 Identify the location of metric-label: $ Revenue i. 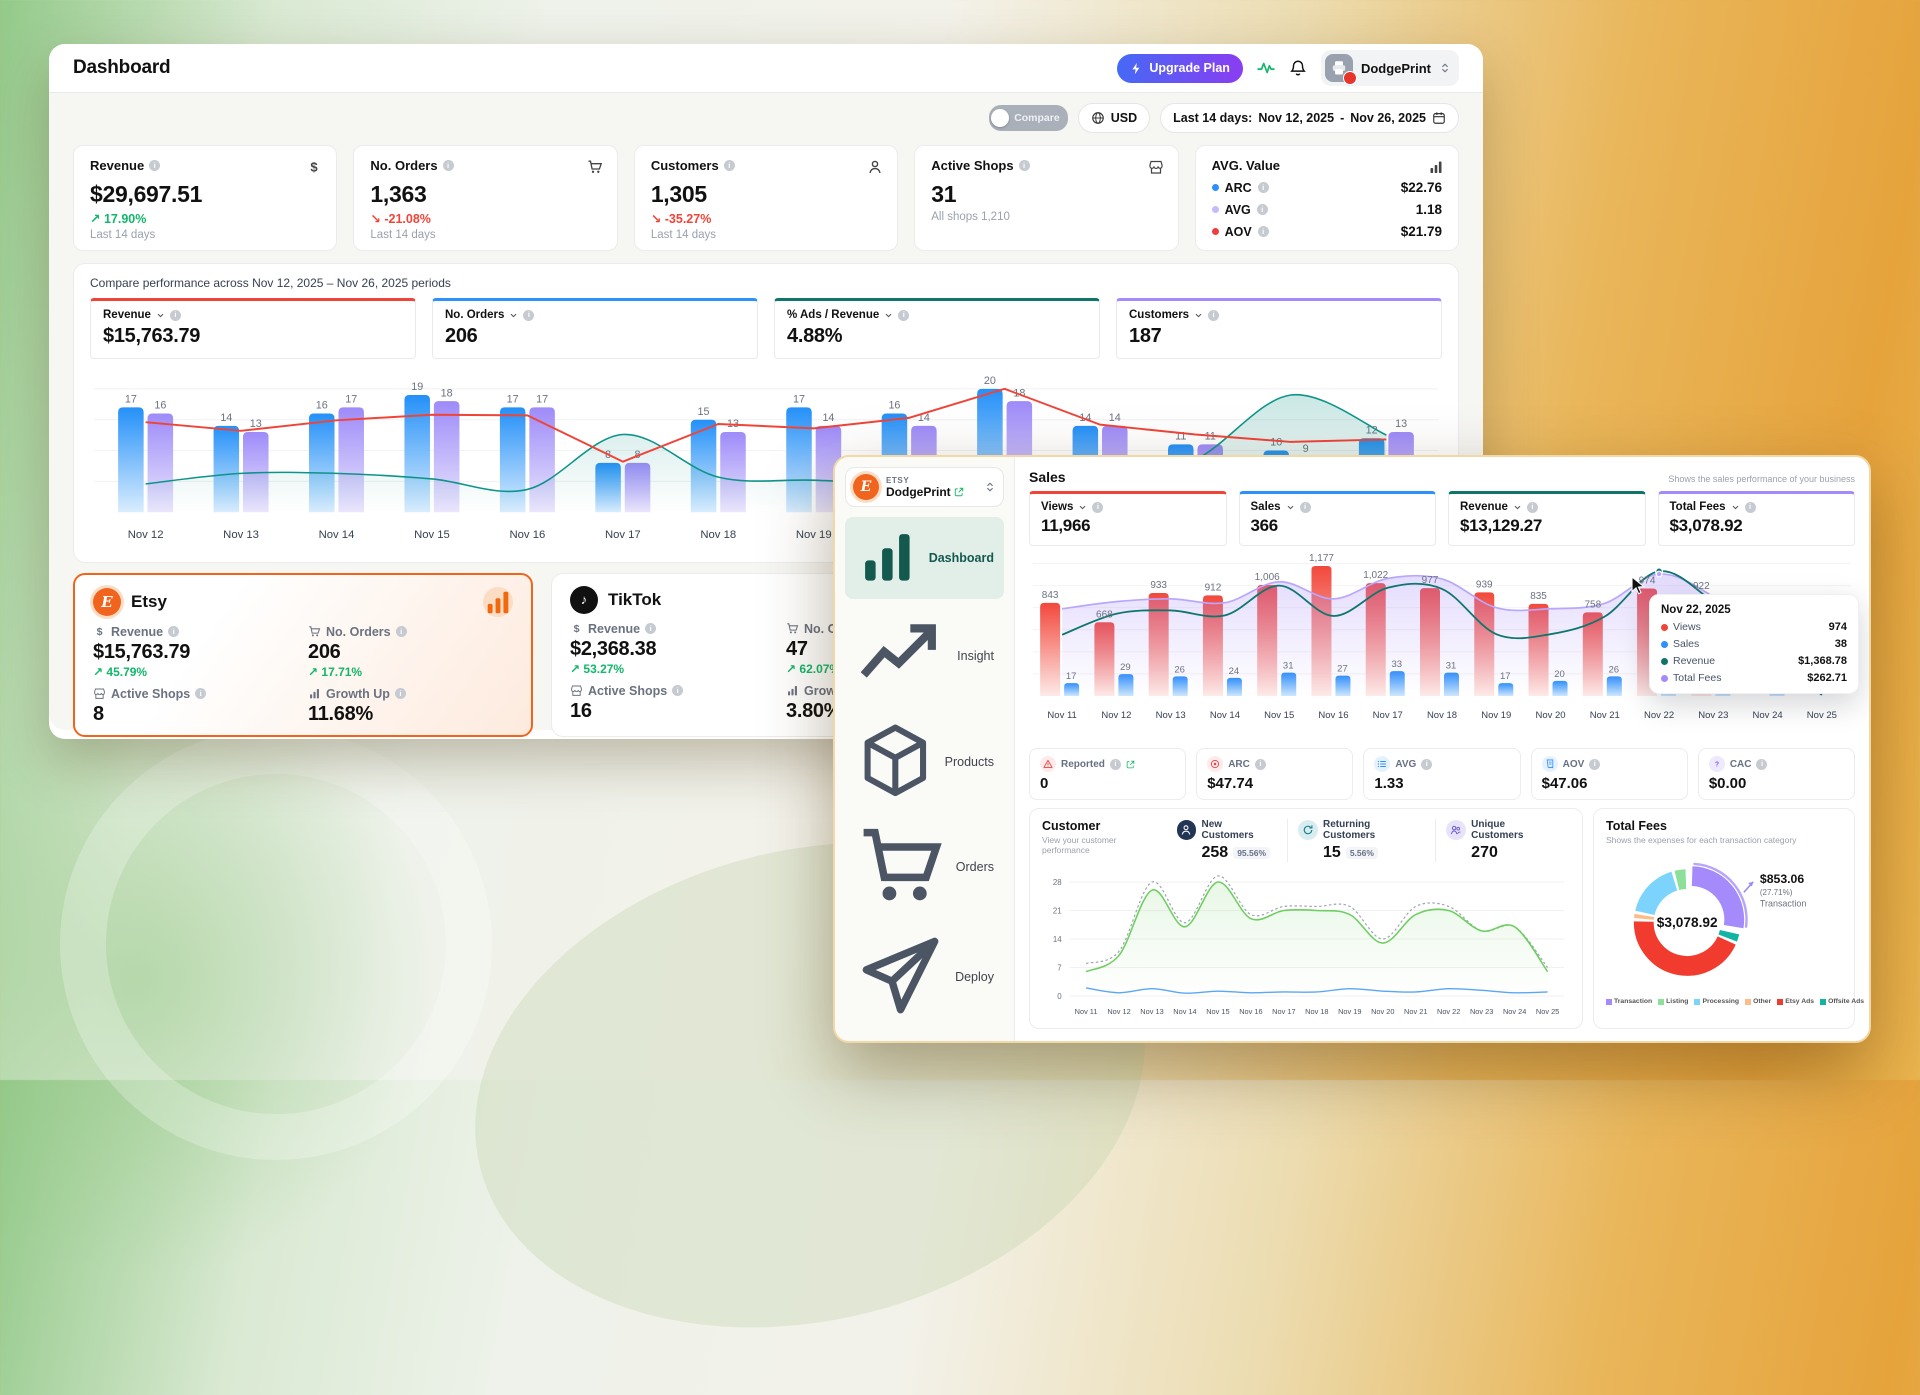
(195, 632).